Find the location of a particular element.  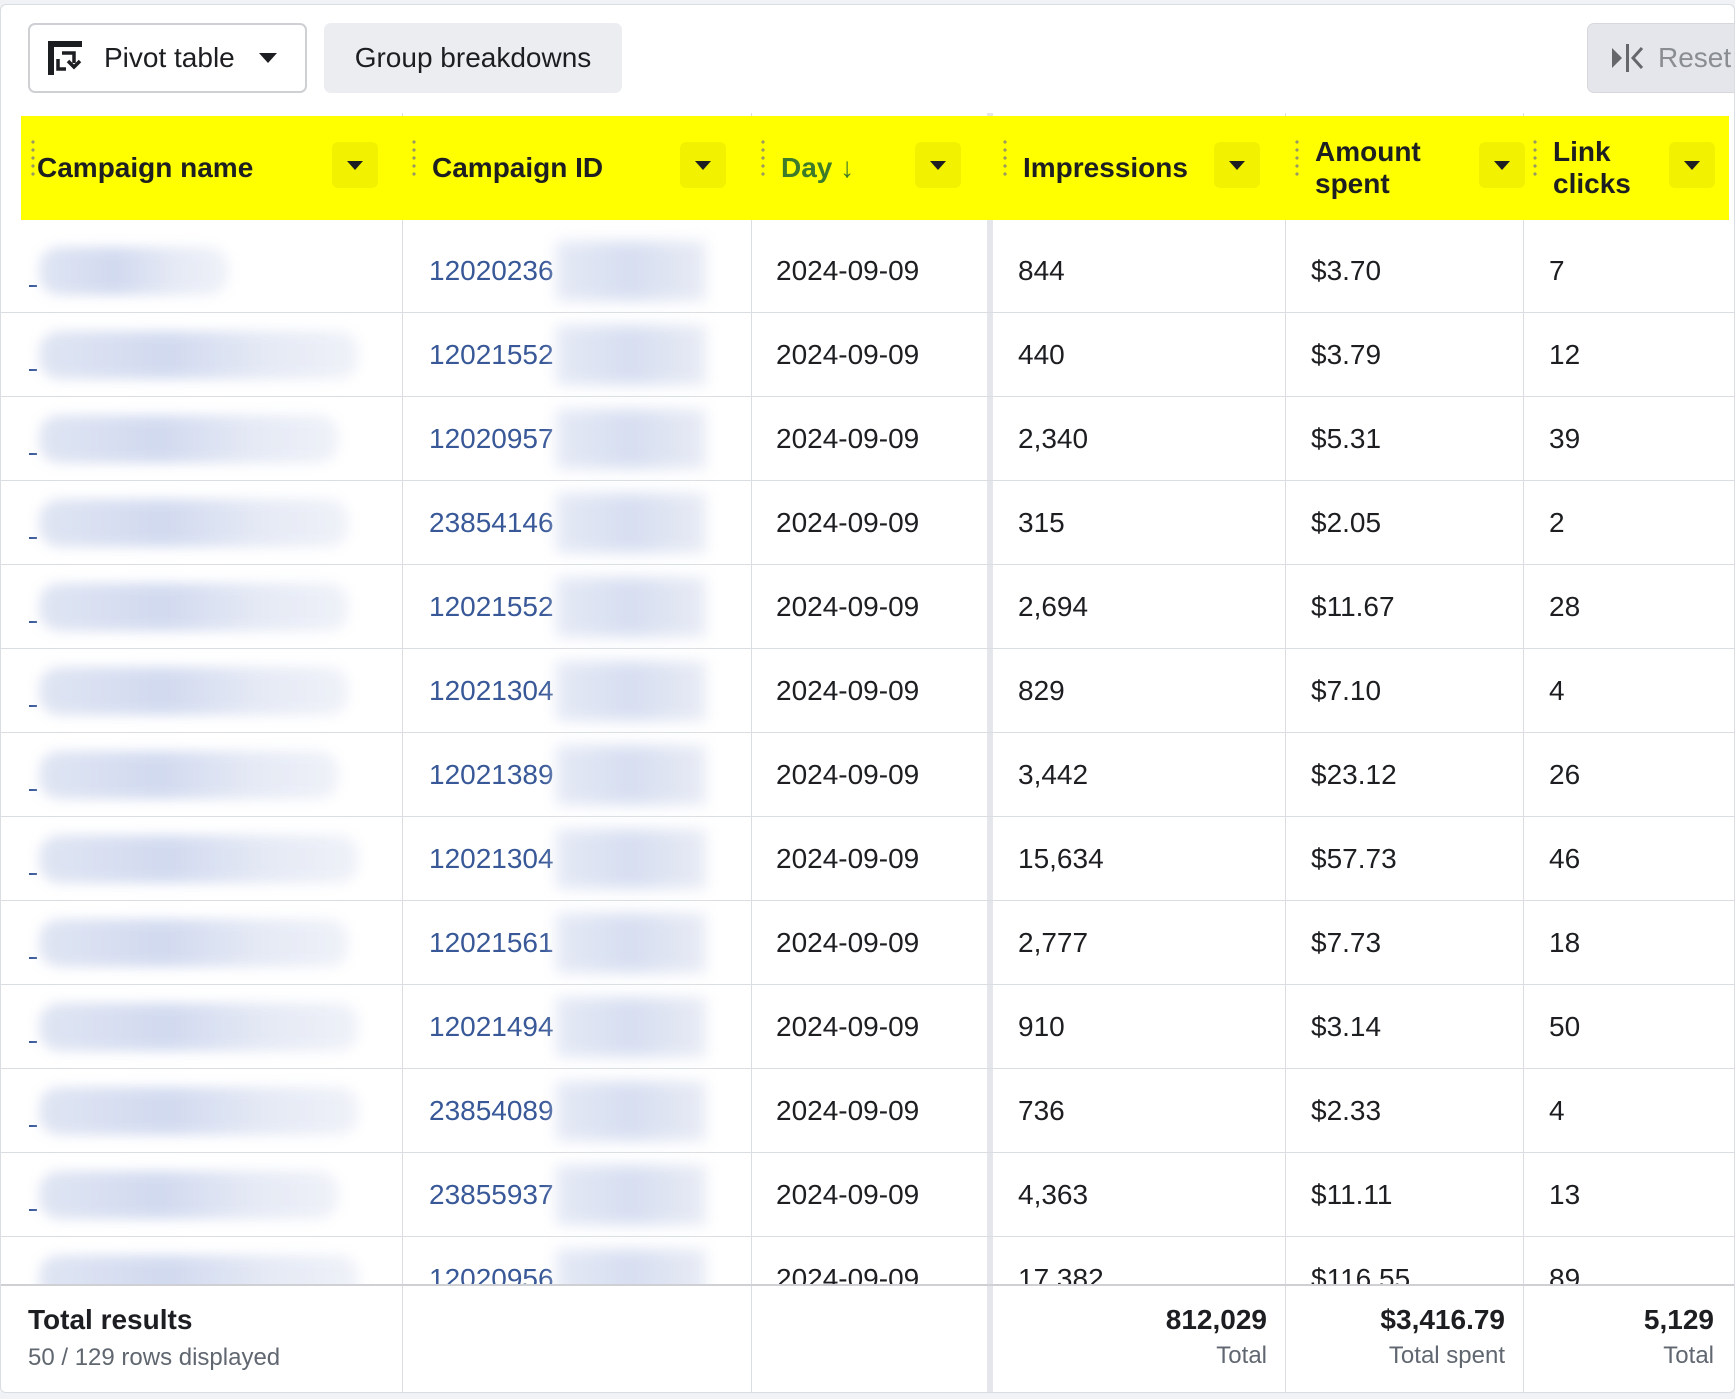

impressions-cell: 2,777 is located at coordinates (1053, 942).